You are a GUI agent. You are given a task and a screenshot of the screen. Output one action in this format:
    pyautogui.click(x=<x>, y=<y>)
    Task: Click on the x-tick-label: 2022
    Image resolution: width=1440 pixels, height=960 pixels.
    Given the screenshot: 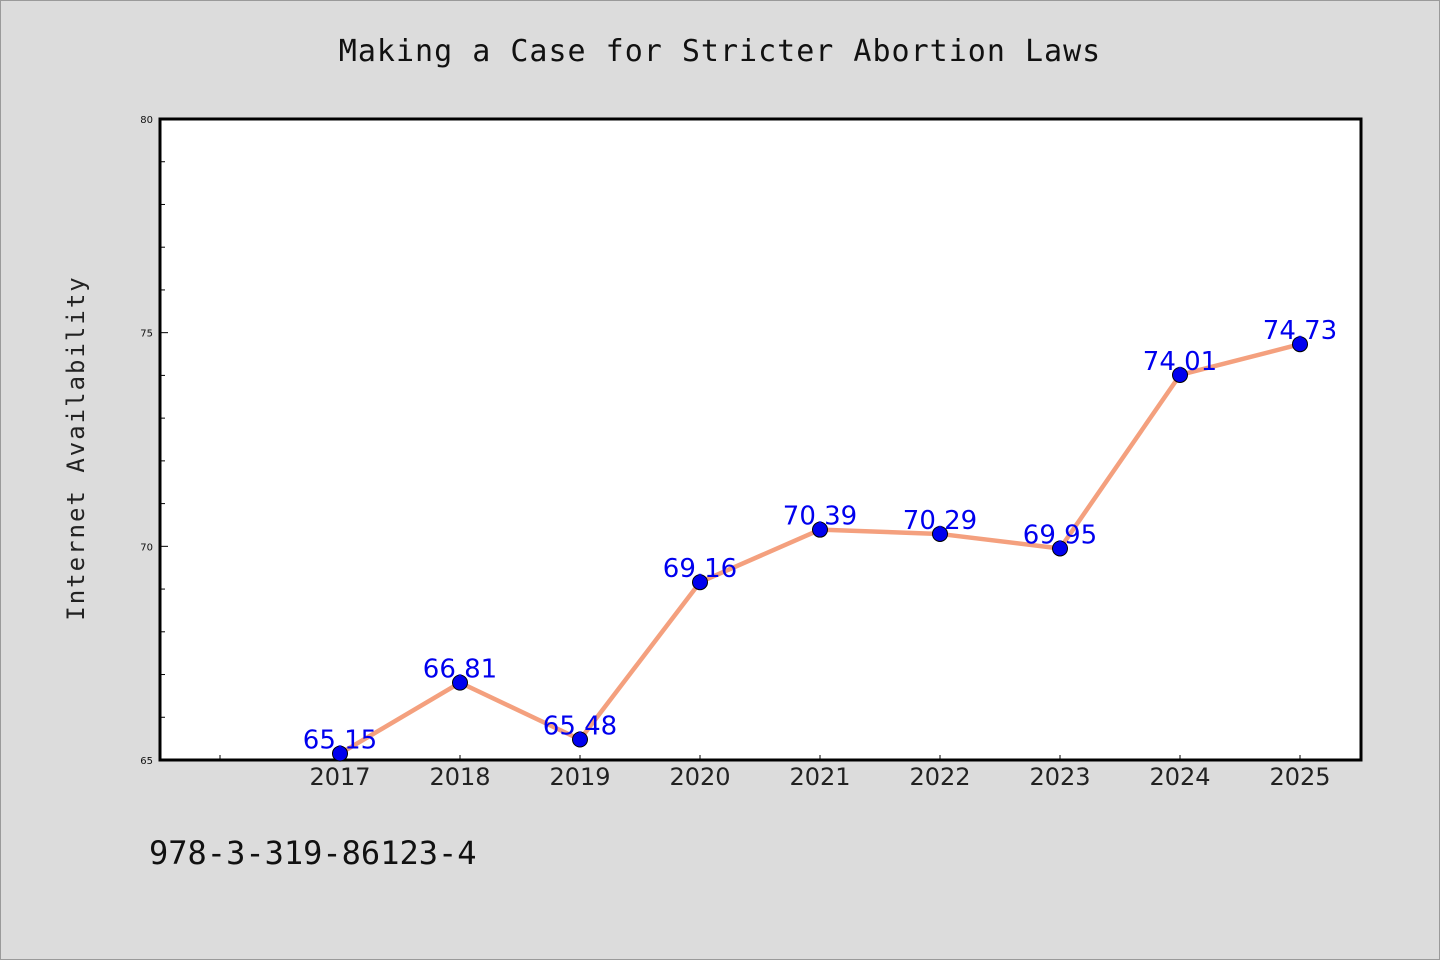 What is the action you would take?
    pyautogui.click(x=939, y=777)
    